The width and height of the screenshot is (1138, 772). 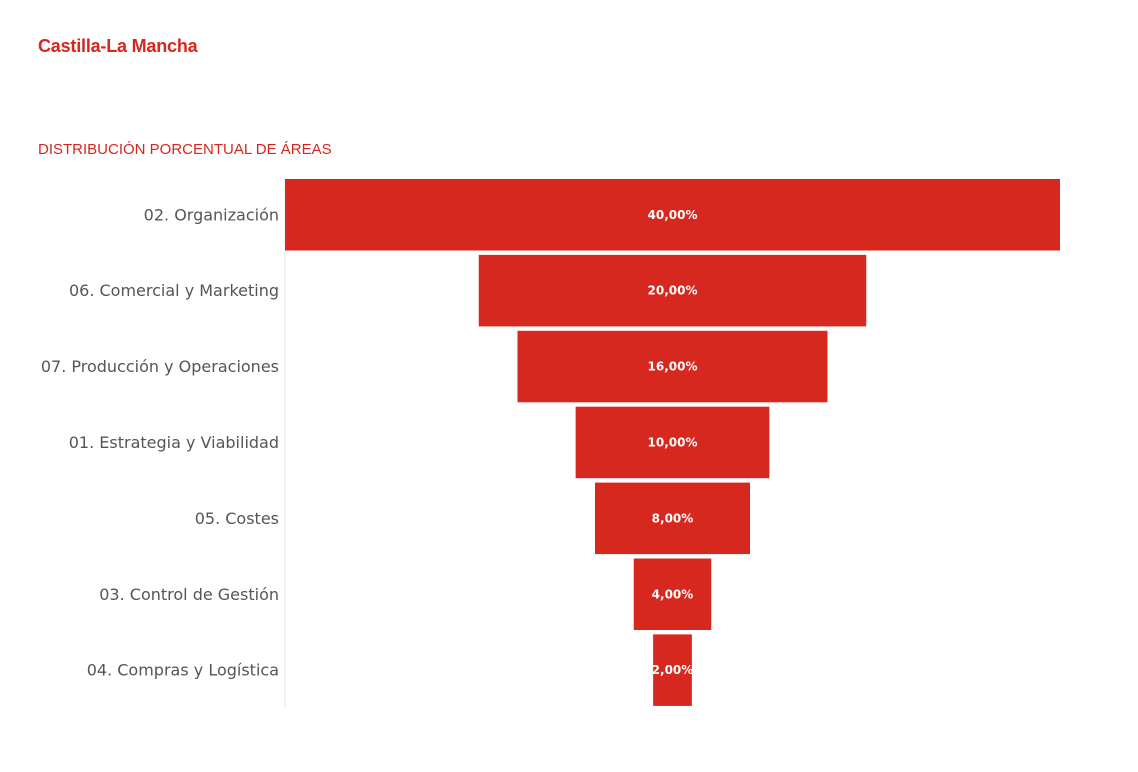 I want to click on funnel-value-labels: 40,00% 20,00% 16,00% 10,00% 8,00% 4,00% 2,00%, so click(x=673, y=442).